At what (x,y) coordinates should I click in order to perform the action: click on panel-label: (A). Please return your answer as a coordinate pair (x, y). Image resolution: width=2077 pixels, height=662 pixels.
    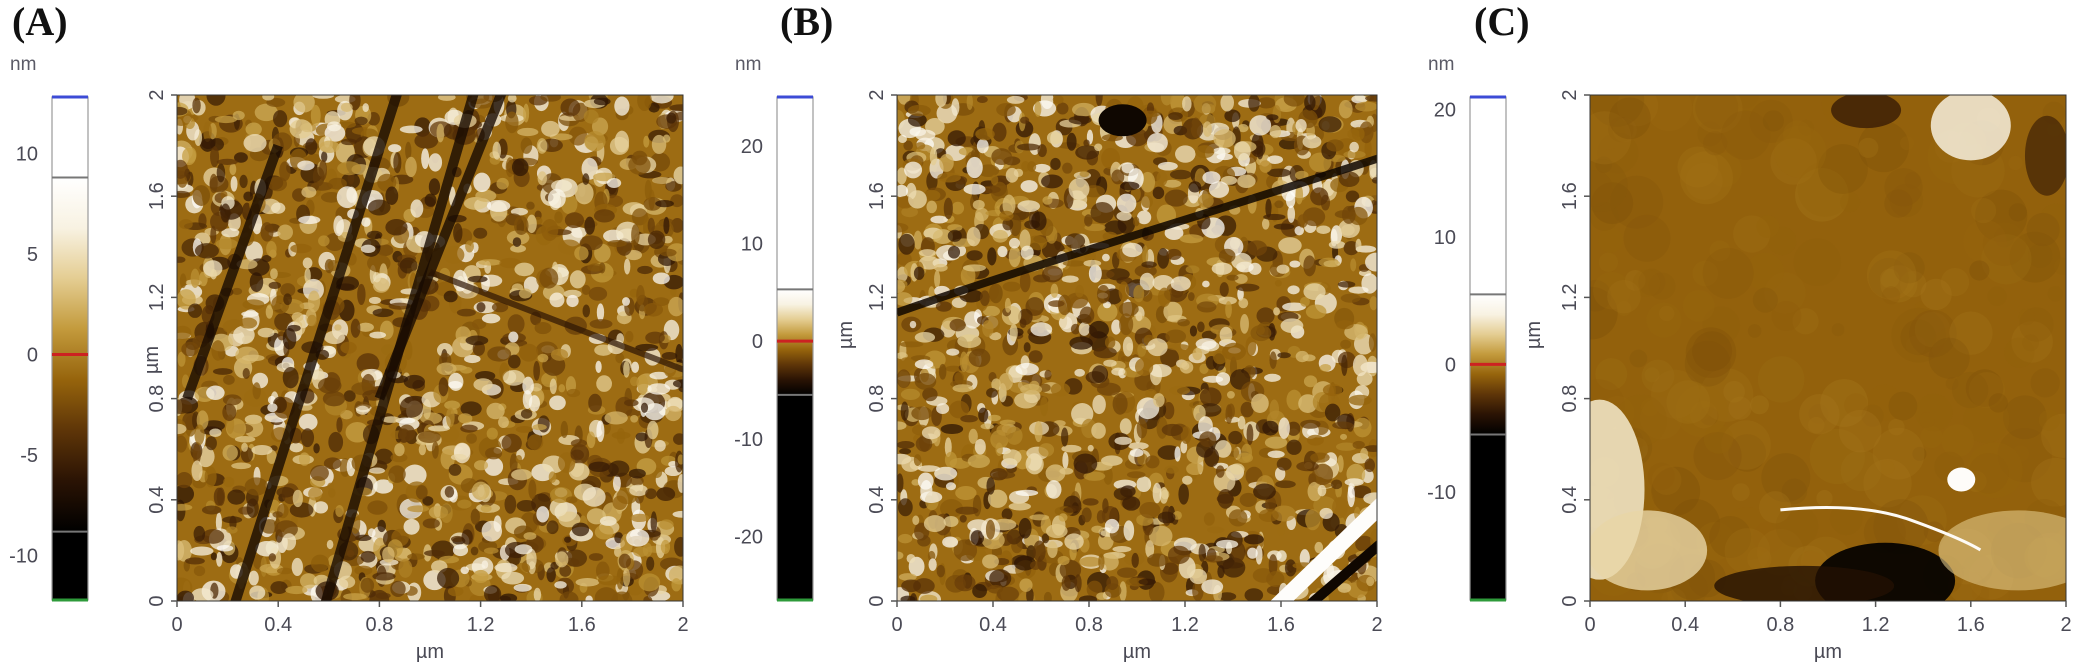
    Looking at the image, I should click on (40, 22).